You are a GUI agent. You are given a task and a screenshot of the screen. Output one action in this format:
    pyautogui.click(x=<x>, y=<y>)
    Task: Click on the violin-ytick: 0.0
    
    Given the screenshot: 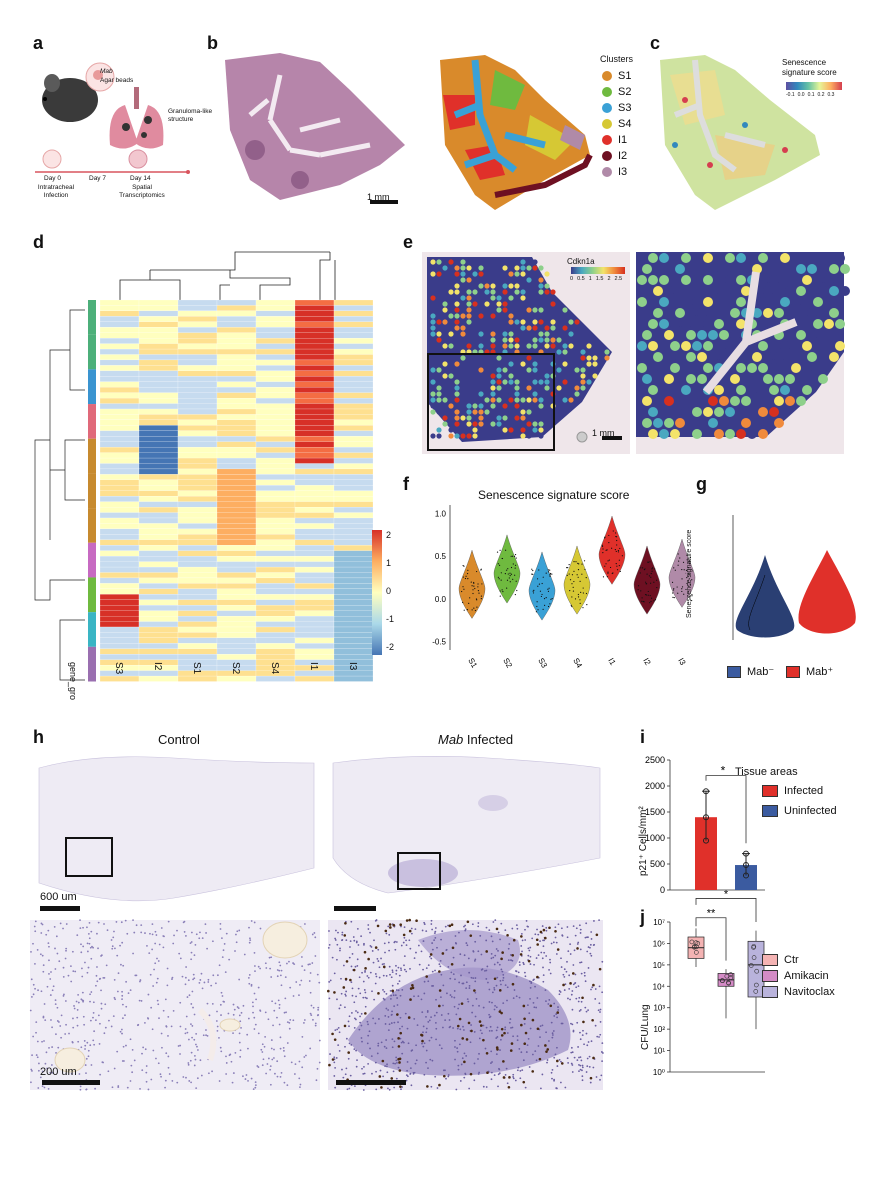 What is the action you would take?
    pyautogui.click(x=441, y=599)
    